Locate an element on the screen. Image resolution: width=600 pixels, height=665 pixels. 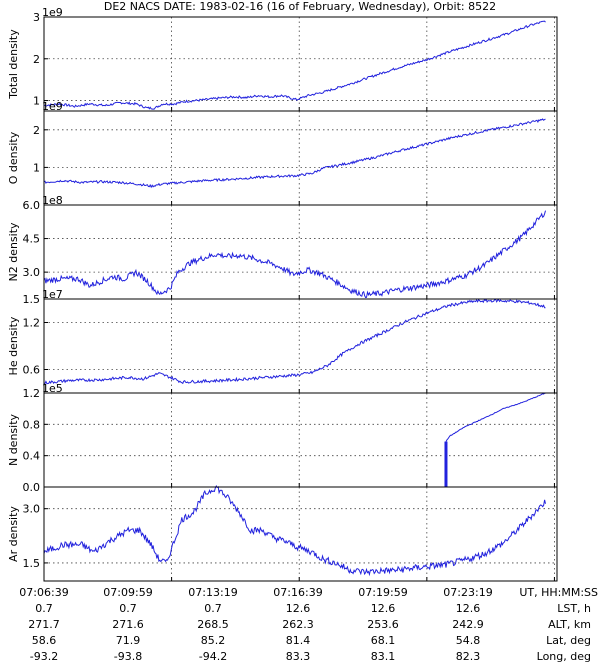
footer-value: 271.6 is located at coordinates (128, 624).